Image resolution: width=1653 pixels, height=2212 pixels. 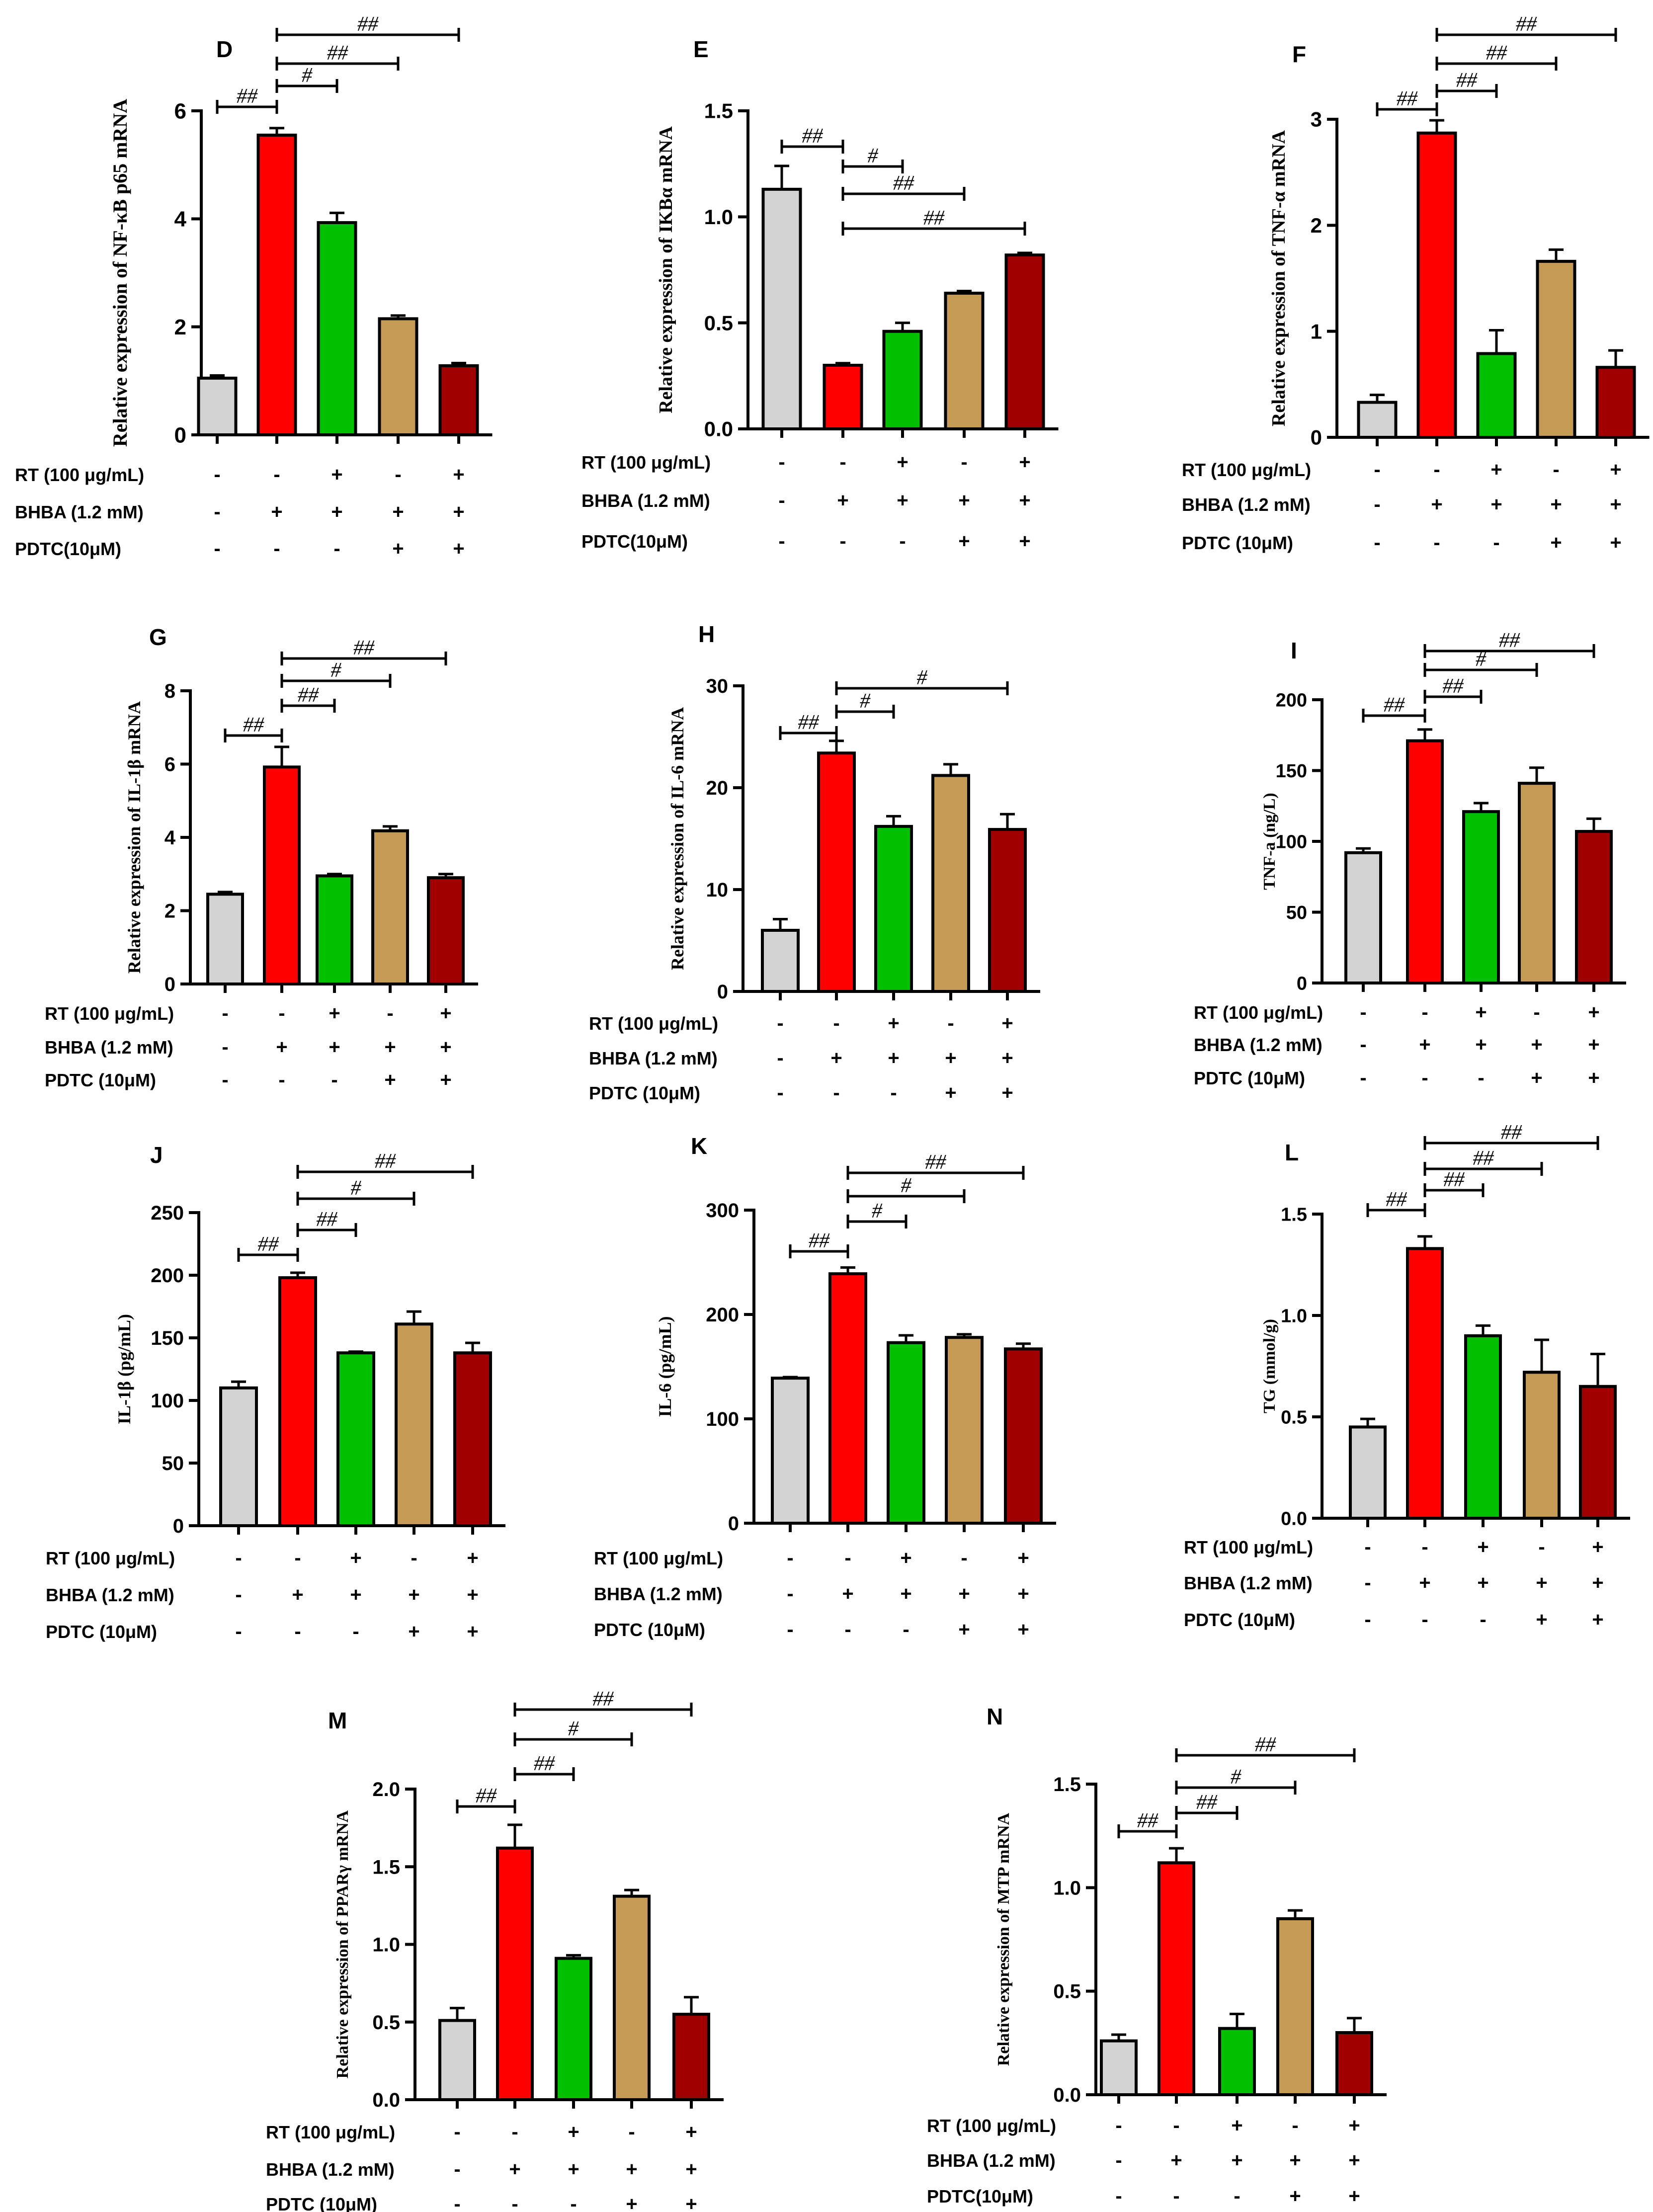 I want to click on y-tick-label: 2, so click(x=1316, y=225).